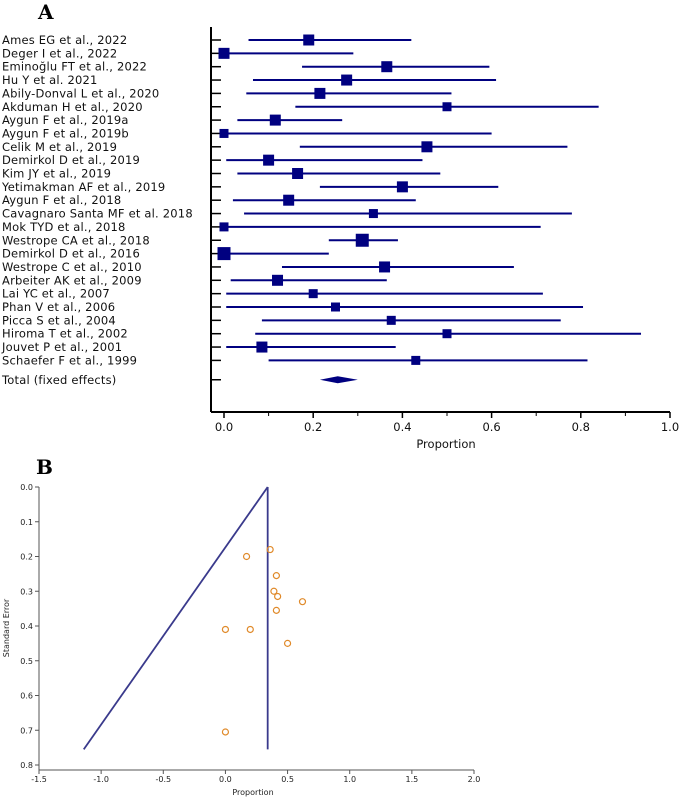 The image size is (685, 798). What do you see at coordinates (72, 267) in the screenshot?
I see `study-label: Westrope C et al., 2010` at bounding box center [72, 267].